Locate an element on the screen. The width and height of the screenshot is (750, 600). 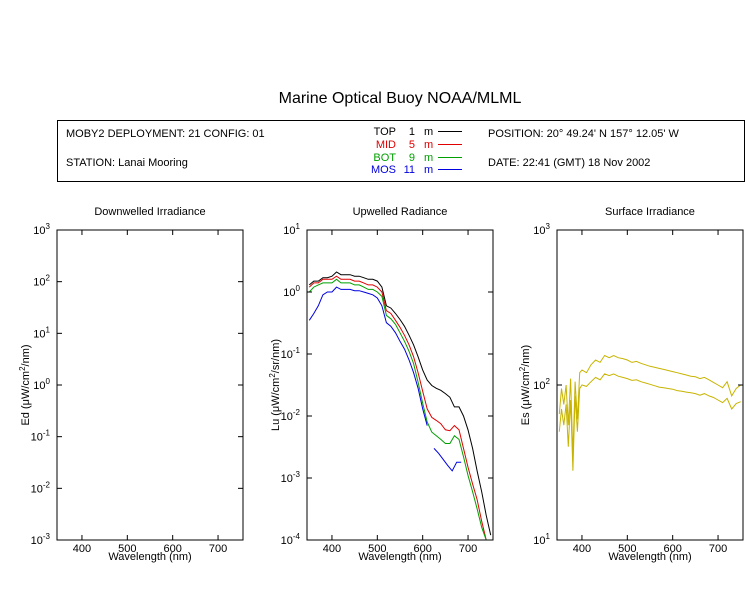
legend-depth: 9 is located at coordinates (411, 158).